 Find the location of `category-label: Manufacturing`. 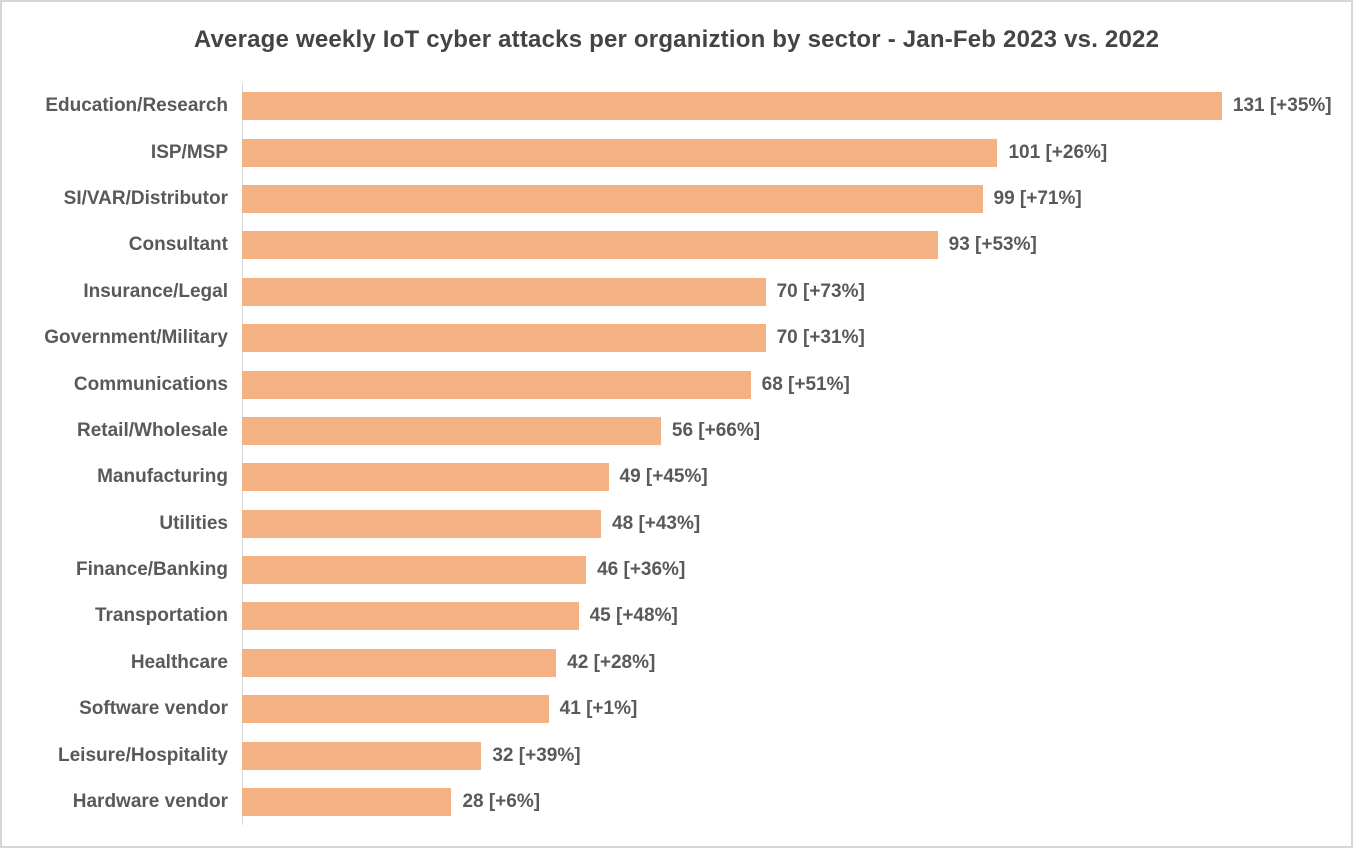

category-label: Manufacturing is located at coordinates (162, 477).